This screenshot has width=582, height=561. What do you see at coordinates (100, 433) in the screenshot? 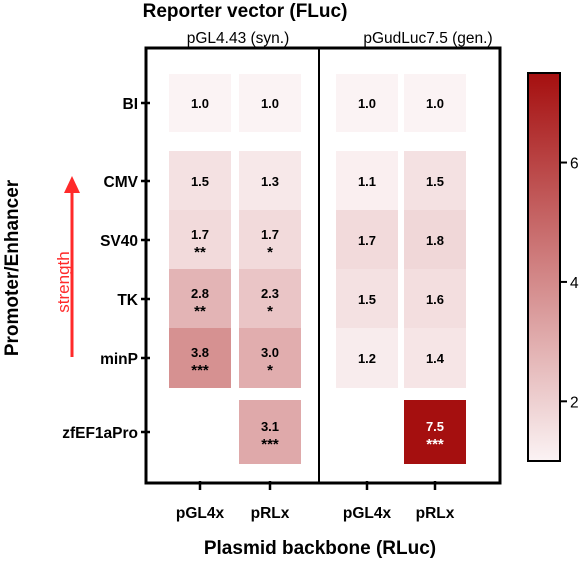
I see `y-tick-label: zfEF1aPro` at bounding box center [100, 433].